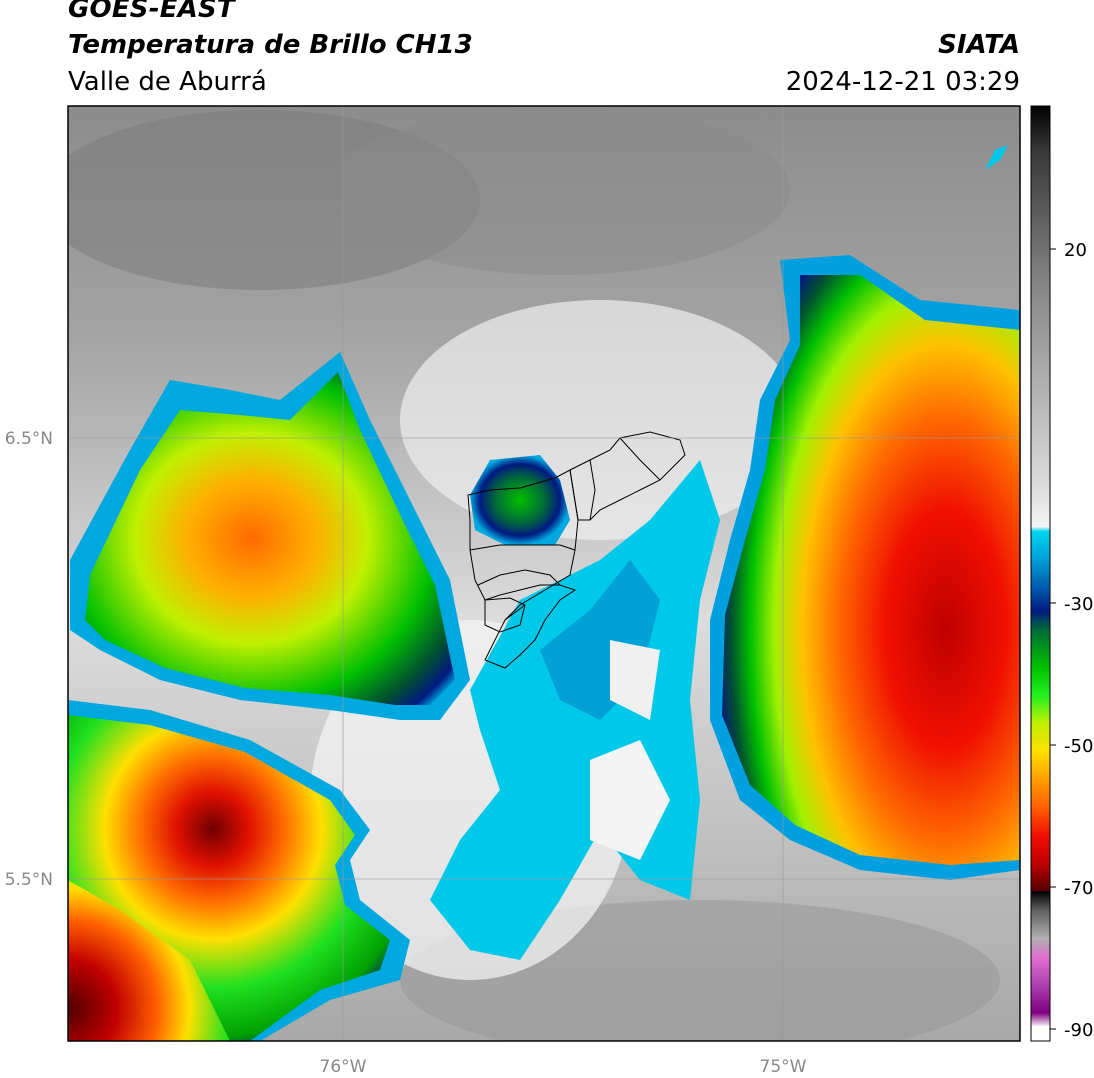 This screenshot has width=1094, height=1078. I want to click on datetime-label: 2024-12-21 03:29, so click(902, 82).